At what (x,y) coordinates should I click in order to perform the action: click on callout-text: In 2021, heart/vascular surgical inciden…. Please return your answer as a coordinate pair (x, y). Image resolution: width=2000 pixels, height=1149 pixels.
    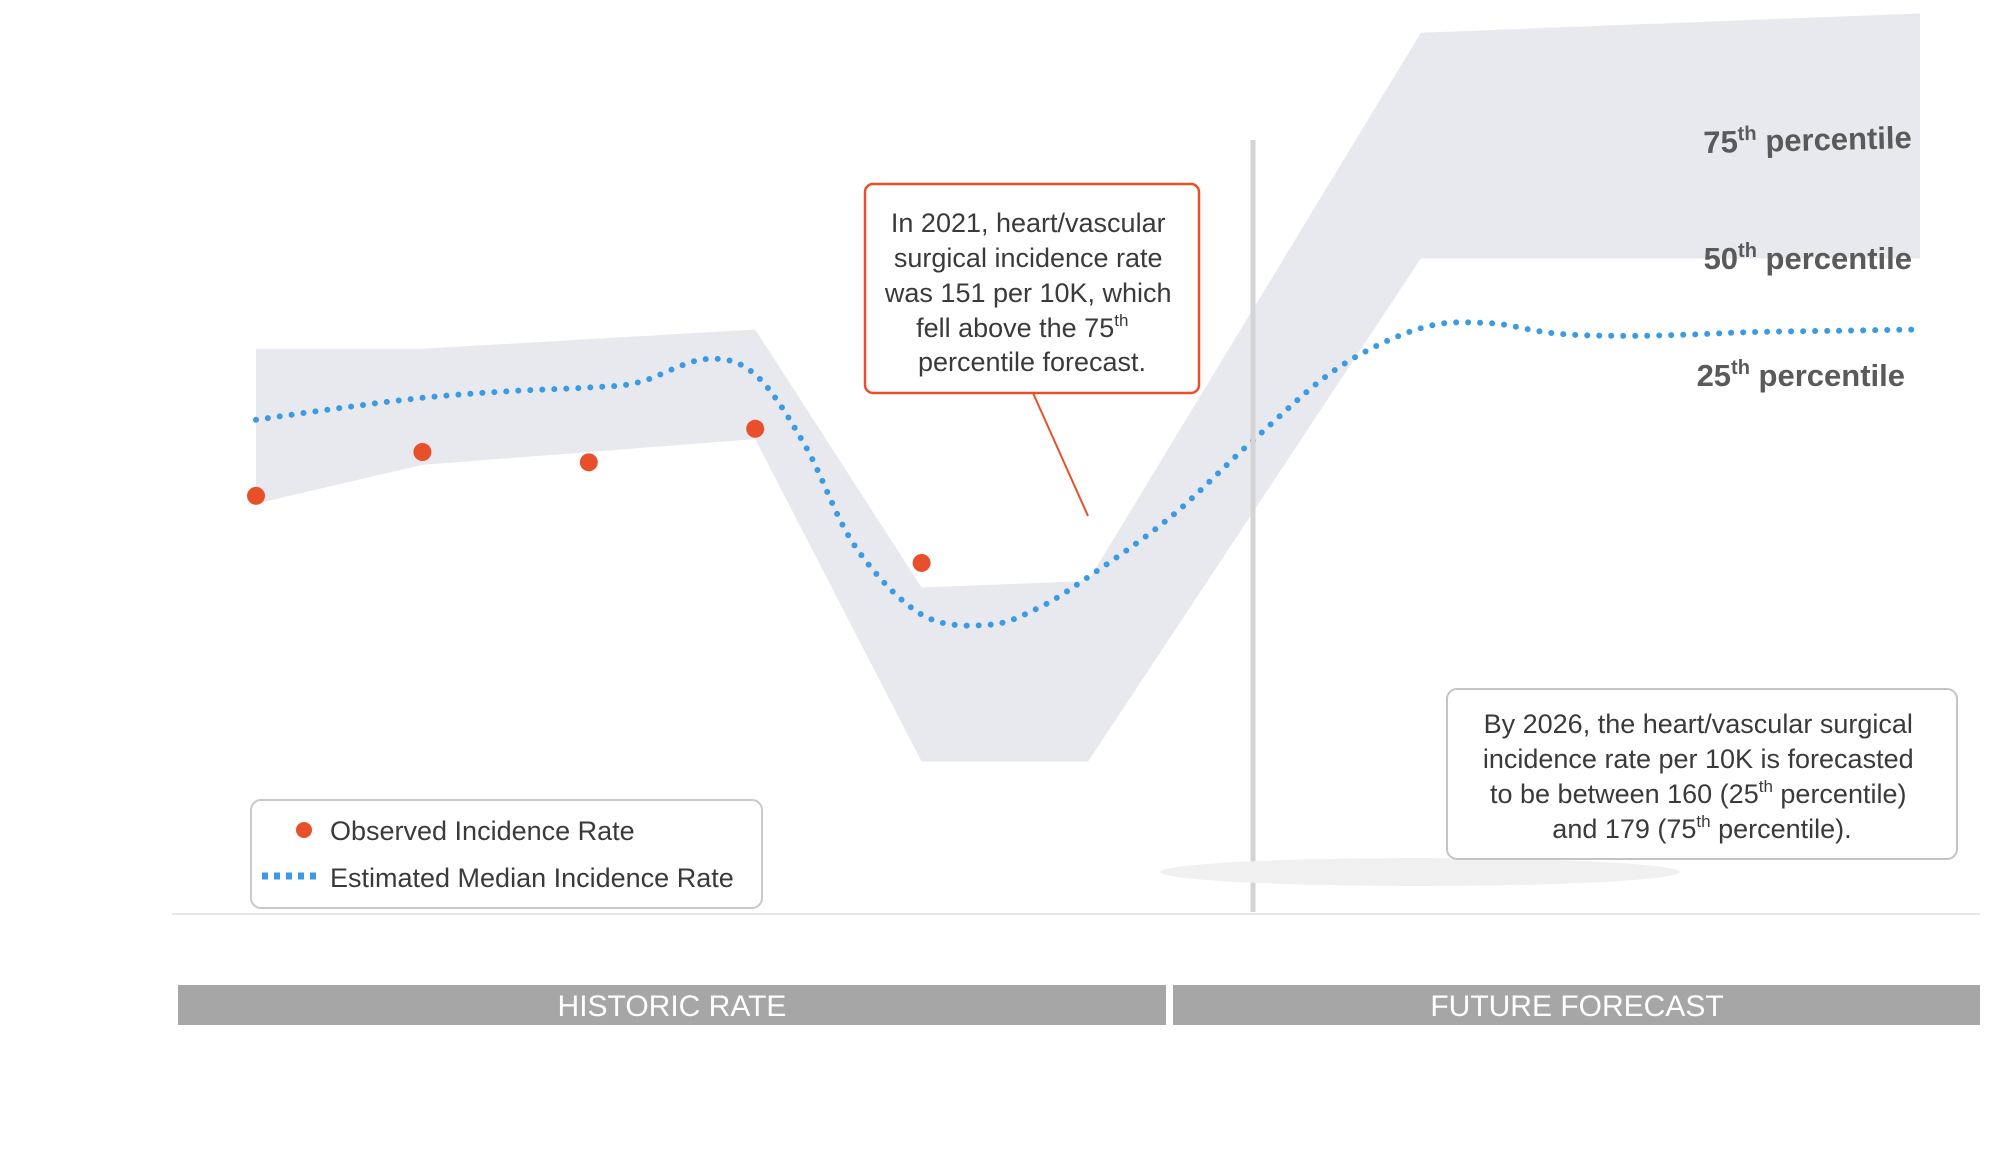
    Looking at the image, I should click on (1031, 292).